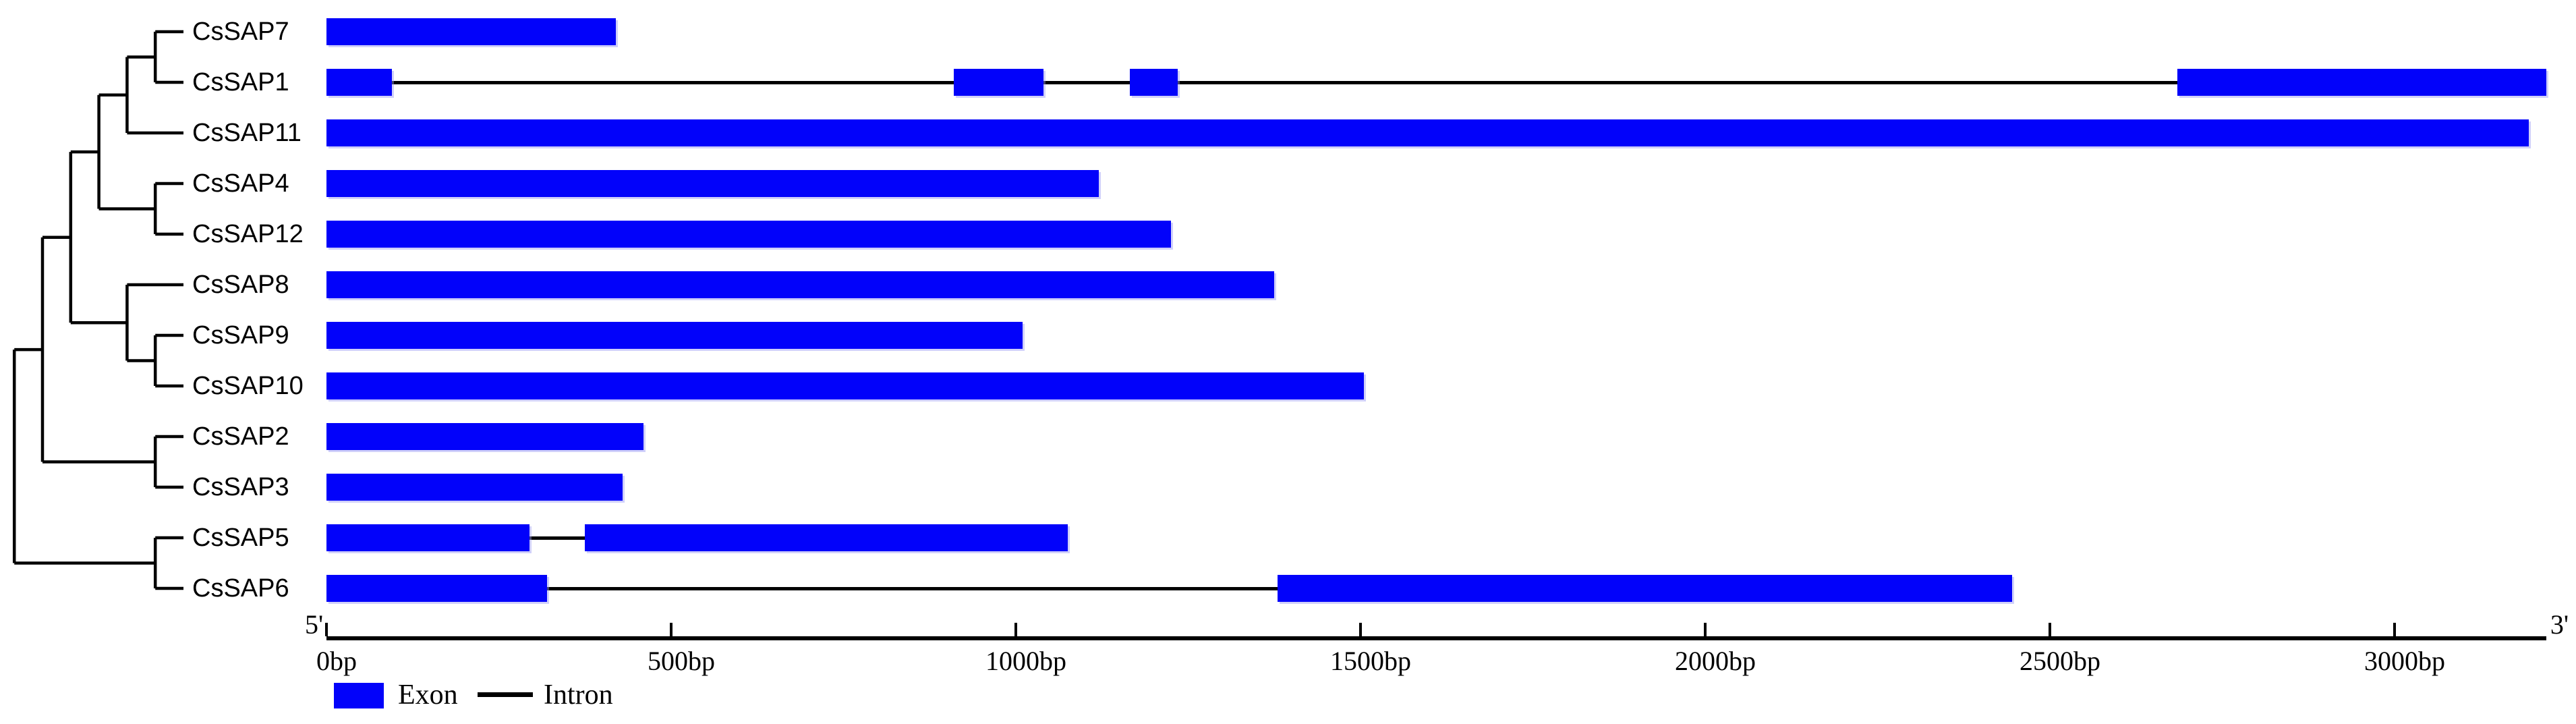  Describe the element at coordinates (240, 487) in the screenshot. I see `gene-label: CsSAP3` at that location.